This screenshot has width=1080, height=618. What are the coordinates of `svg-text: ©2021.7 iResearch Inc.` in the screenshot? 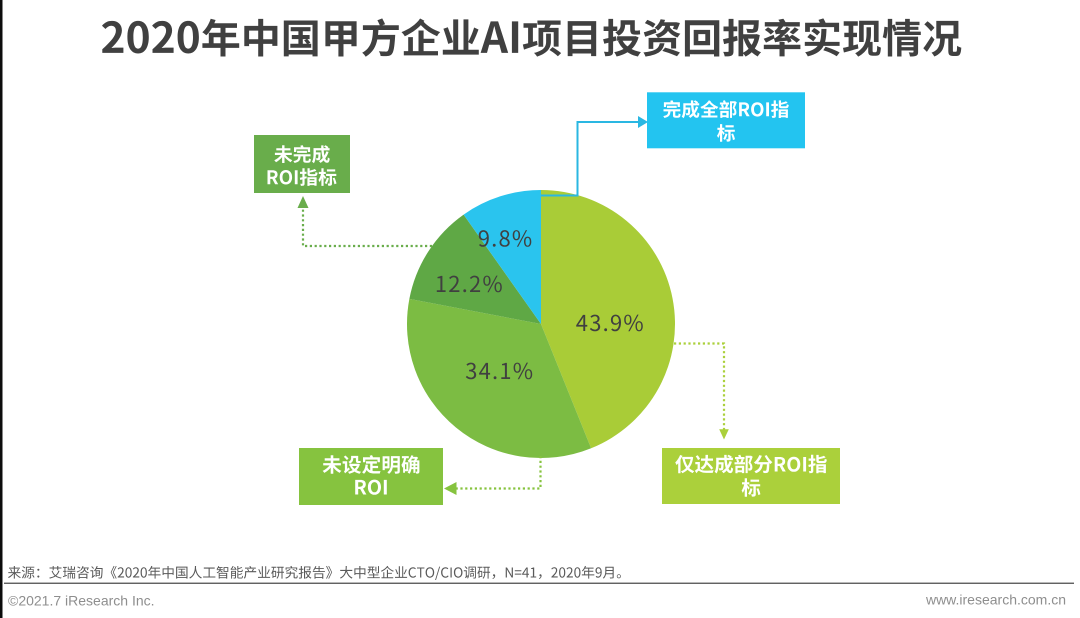 It's located at (81, 601).